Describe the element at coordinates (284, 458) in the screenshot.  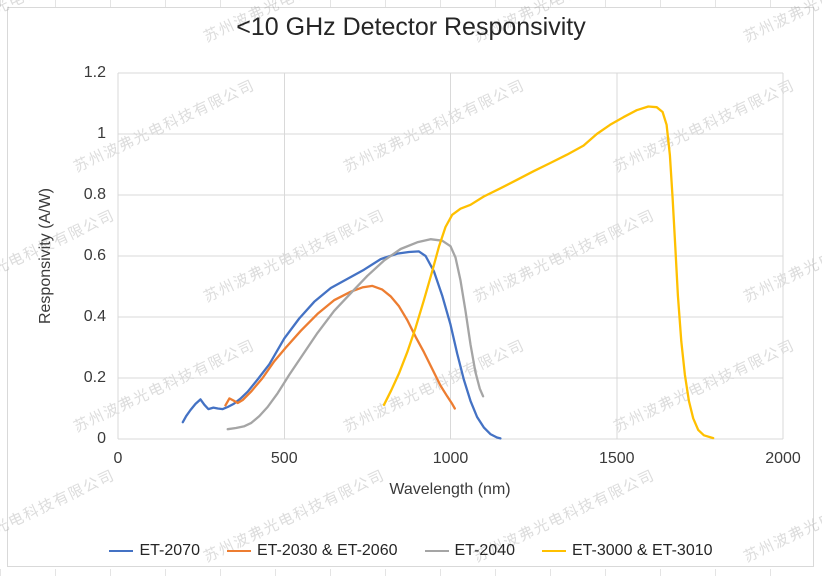
I see `x-tick-label: 500` at that location.